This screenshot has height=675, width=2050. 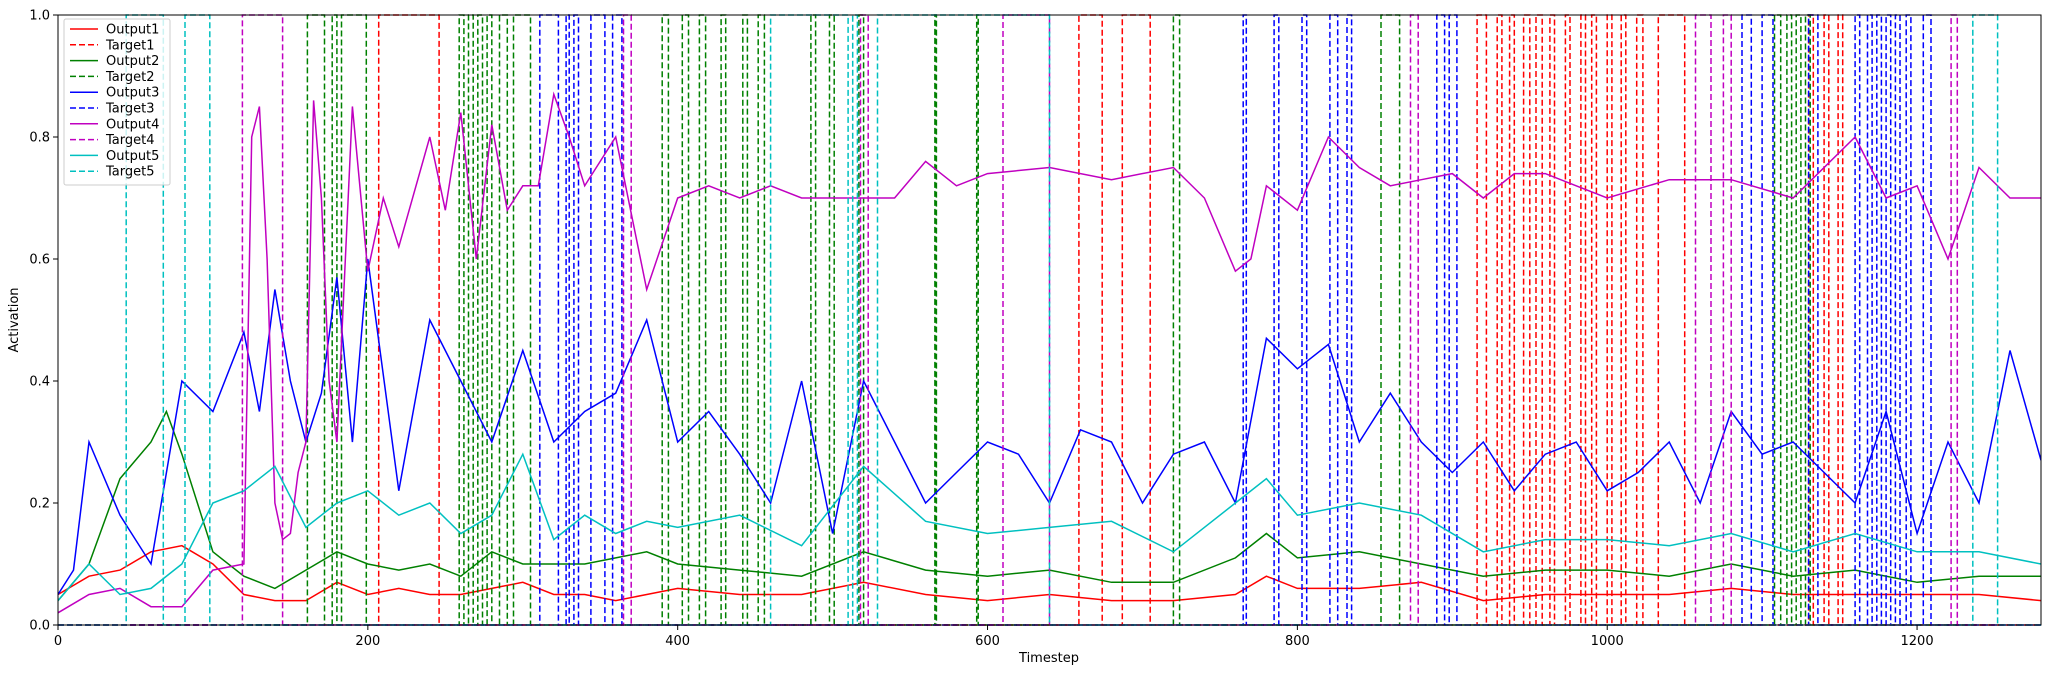 I want to click on y-tick-label: 0.8, so click(x=39, y=138).